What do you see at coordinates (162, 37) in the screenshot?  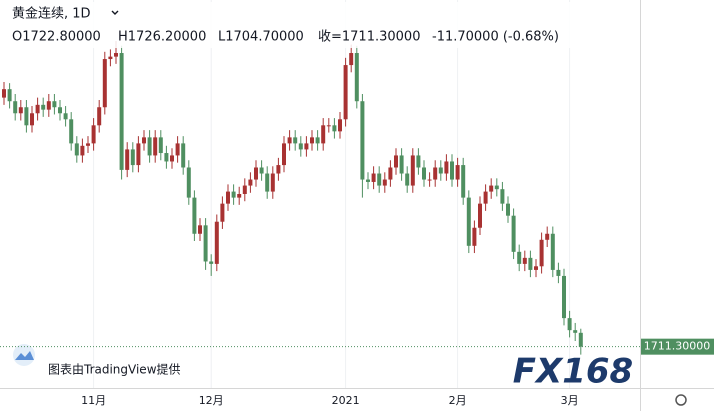 I see `ohlc-value: H1726.20000` at bounding box center [162, 37].